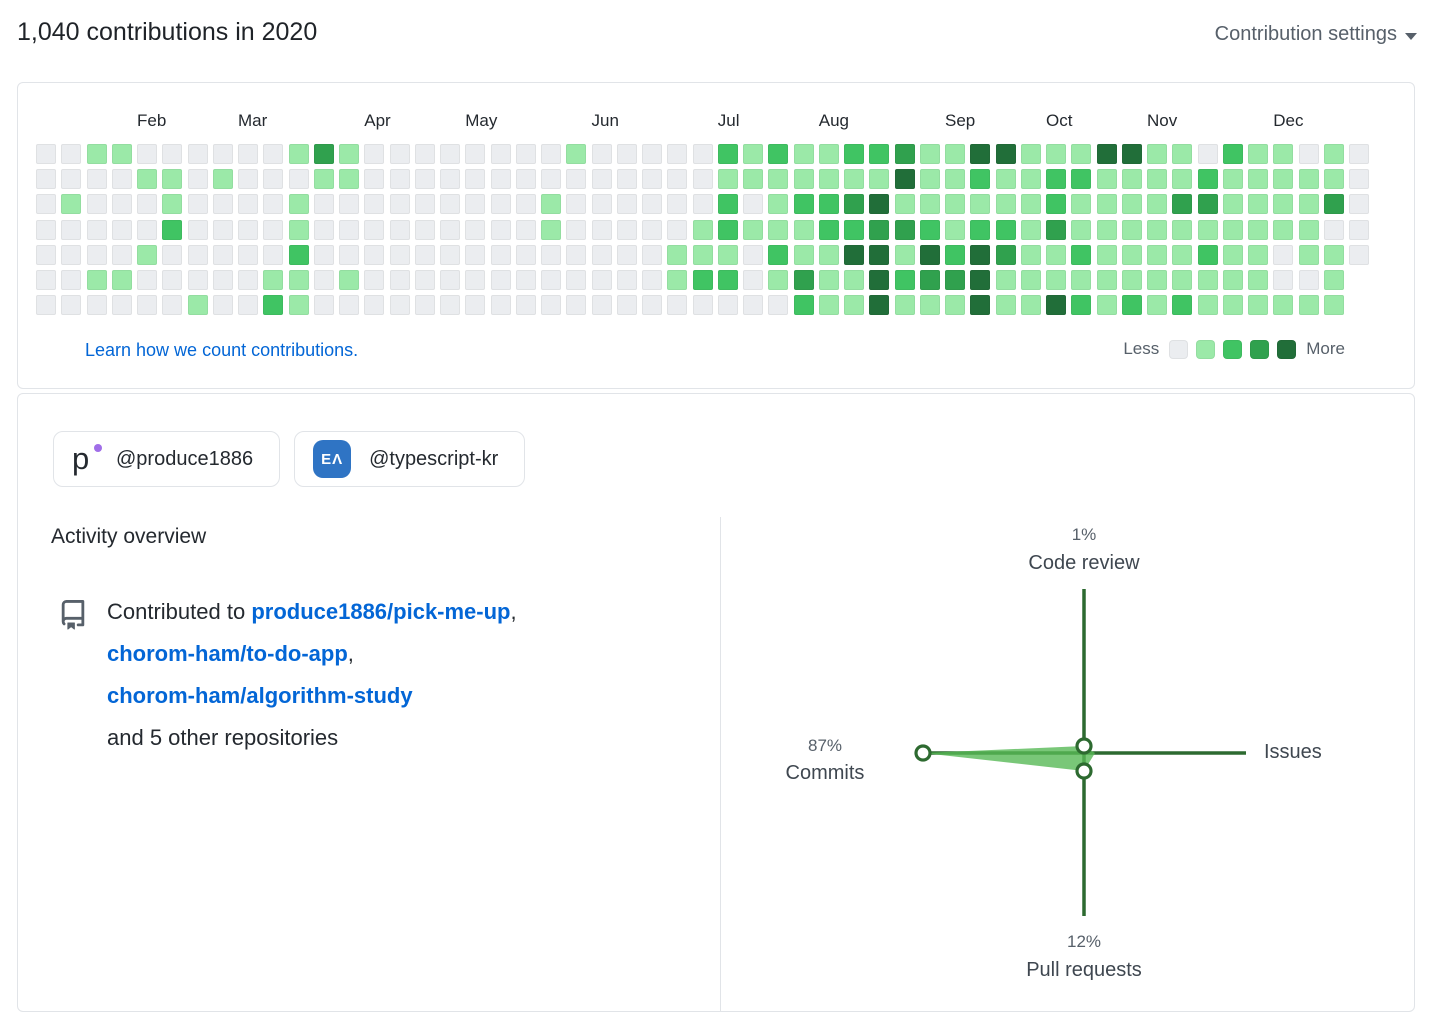 Image resolution: width=1435 pixels, height=1031 pixels. What do you see at coordinates (167, 459) in the screenshot?
I see `org-badge-produce1886: p @produce1886` at bounding box center [167, 459].